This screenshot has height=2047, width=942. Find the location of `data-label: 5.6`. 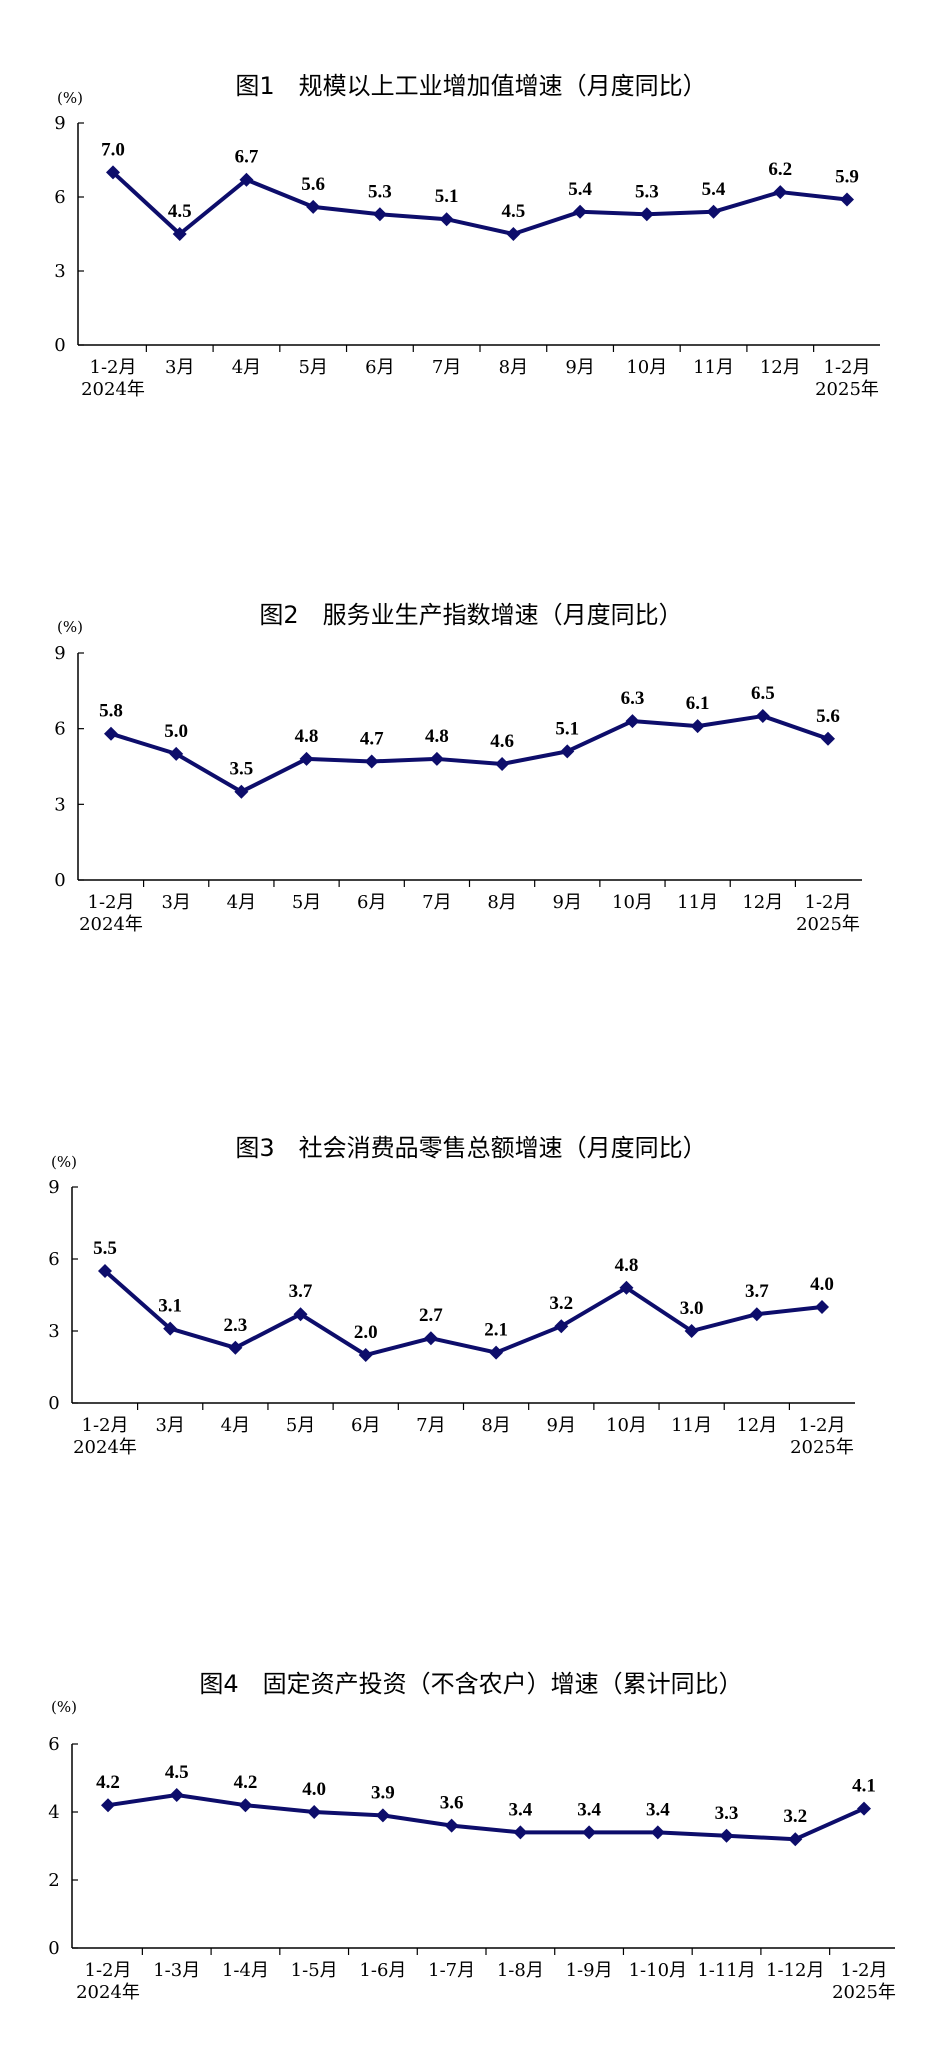

data-label: 5.6 is located at coordinates (828, 716).